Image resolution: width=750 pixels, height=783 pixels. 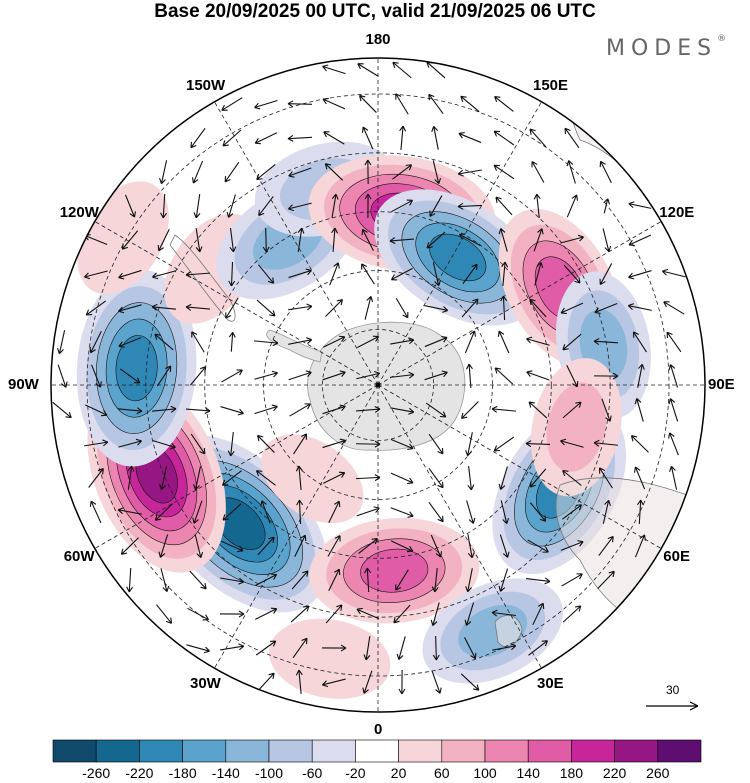 I want to click on colorbar, so click(x=377, y=751).